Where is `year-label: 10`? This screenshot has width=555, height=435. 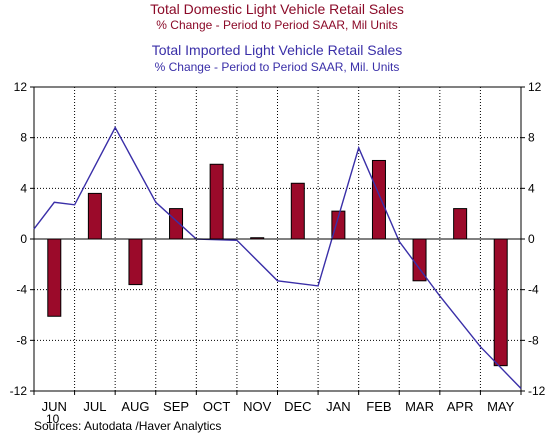
year-label: 10 is located at coordinates (53, 419).